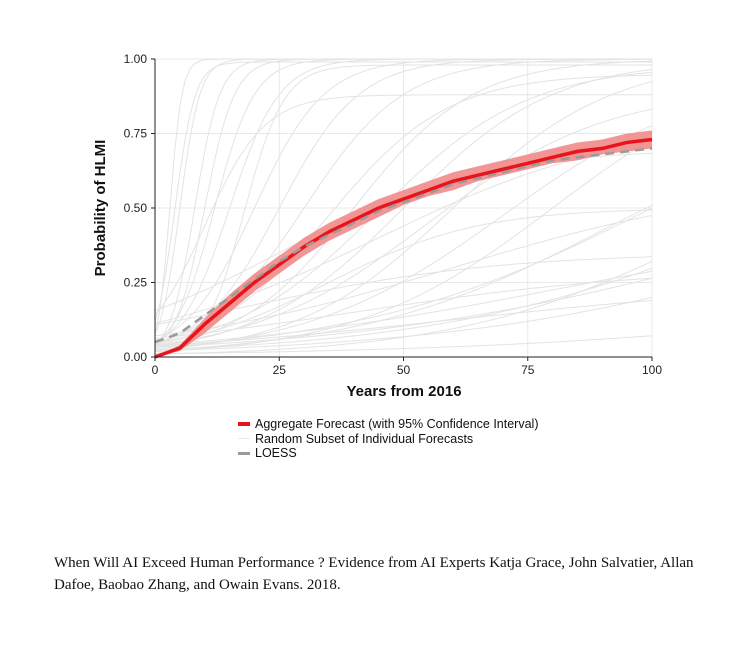  Describe the element at coordinates (100, 208) in the screenshot. I see `y-axis-label: Probability of HLMI` at that location.